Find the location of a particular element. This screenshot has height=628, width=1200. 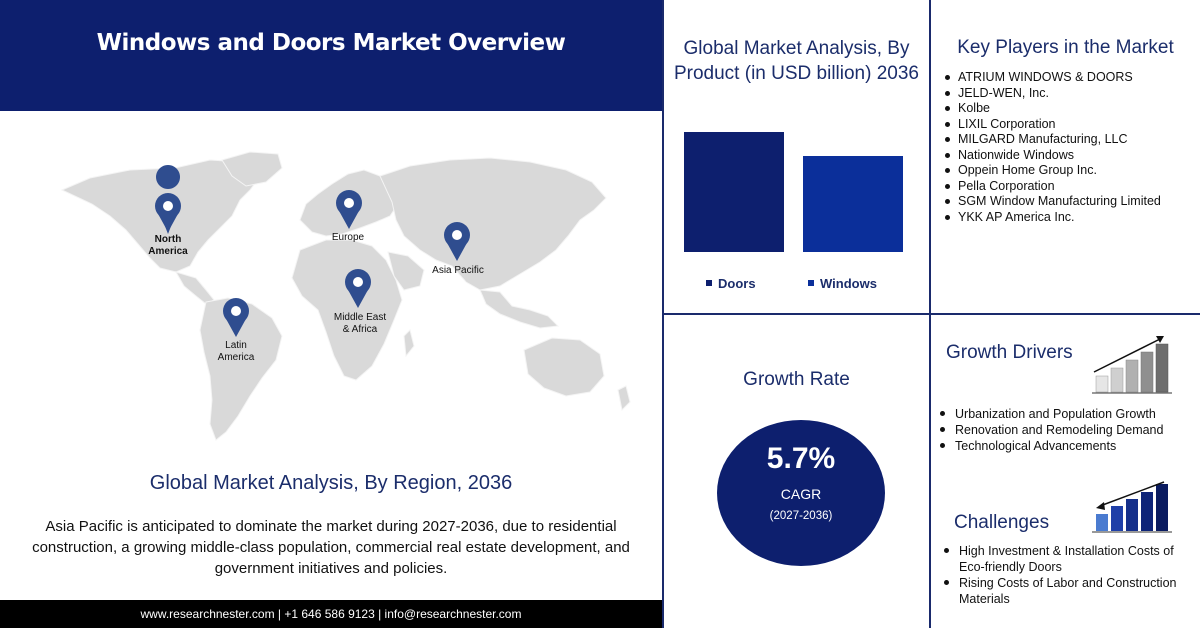

list-item: Renovation and Remodeling Demand is located at coordinates (1067, 430).